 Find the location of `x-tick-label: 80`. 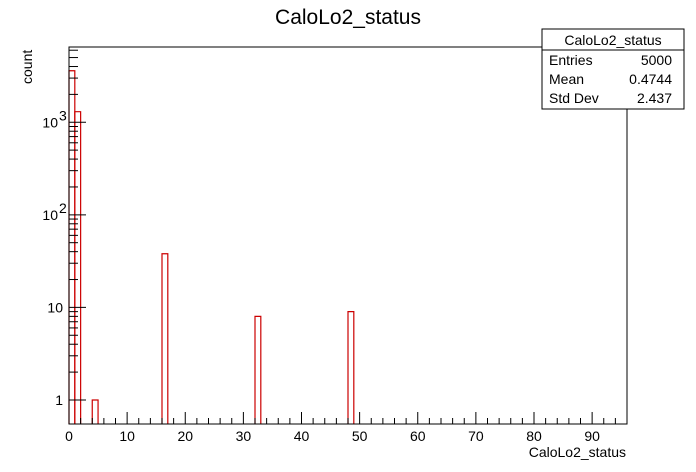

x-tick-label: 80 is located at coordinates (534, 436).